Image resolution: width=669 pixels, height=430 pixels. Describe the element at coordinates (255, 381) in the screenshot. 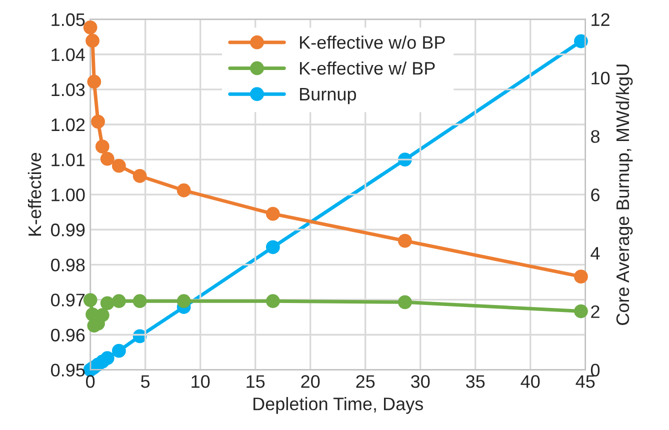

I see `x-tick-label: 15` at that location.